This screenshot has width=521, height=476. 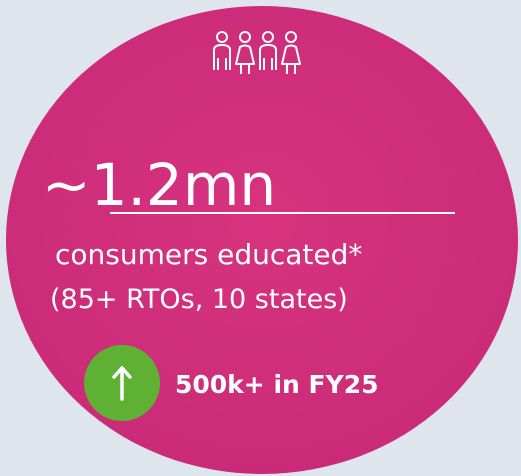 What do you see at coordinates (257, 52) in the screenshot?
I see `people-icon` at bounding box center [257, 52].